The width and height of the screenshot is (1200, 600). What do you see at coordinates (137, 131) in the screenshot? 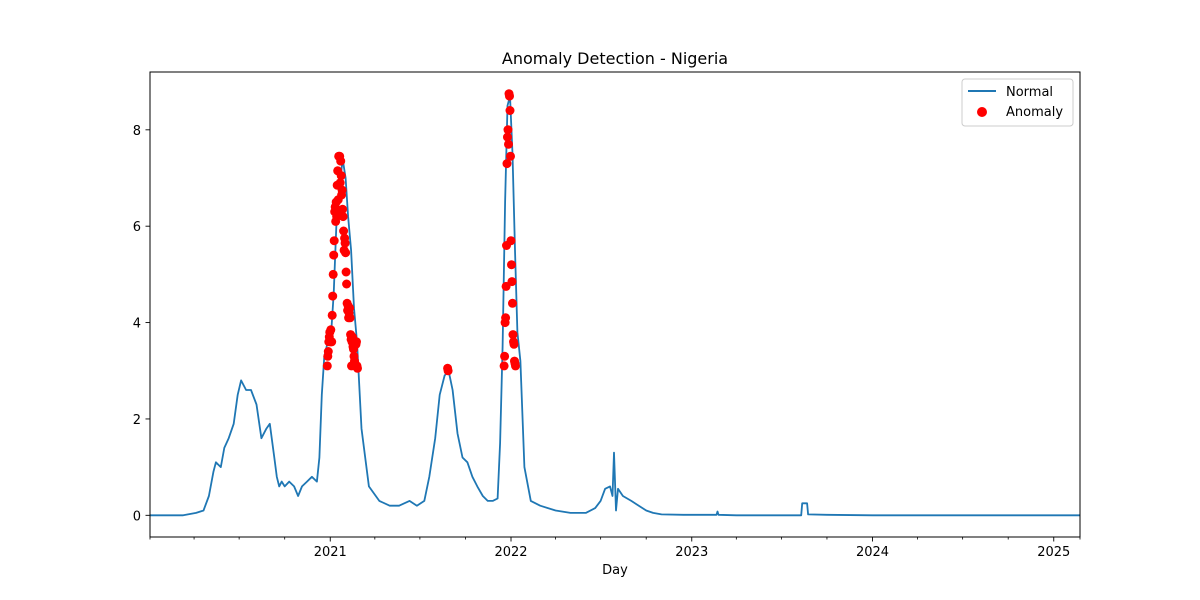
I see `y-tick-label: 8` at bounding box center [137, 131].